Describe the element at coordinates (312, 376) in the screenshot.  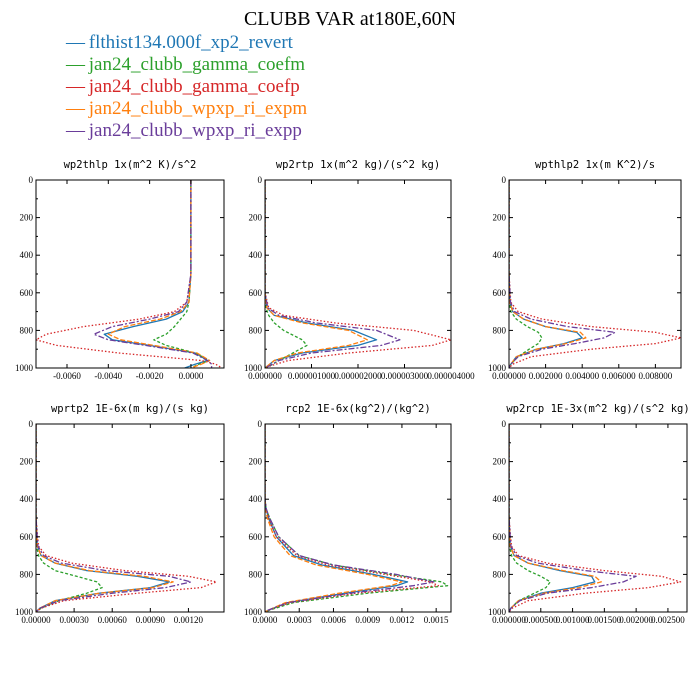
I see `x-tick-label: 0.000001000` at that location.